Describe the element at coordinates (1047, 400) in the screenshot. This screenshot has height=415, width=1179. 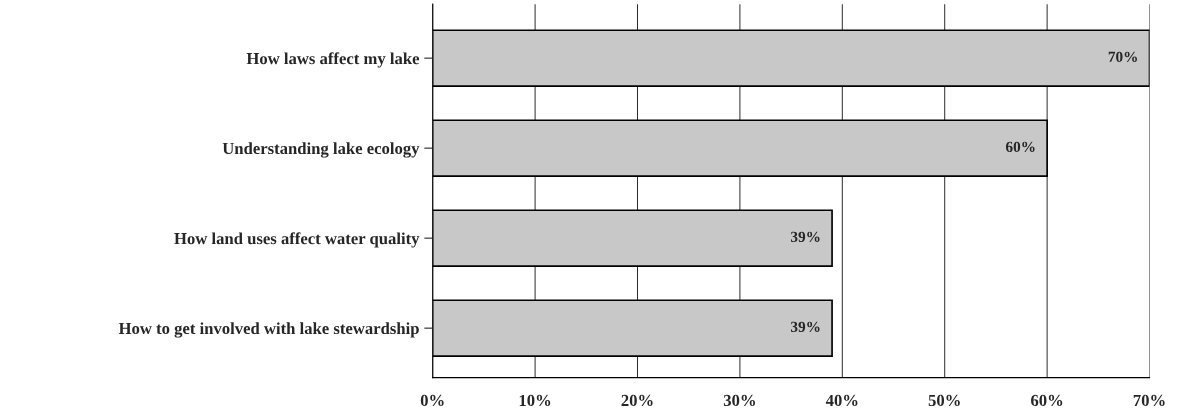
I see `x-tick-label: 60%` at that location.